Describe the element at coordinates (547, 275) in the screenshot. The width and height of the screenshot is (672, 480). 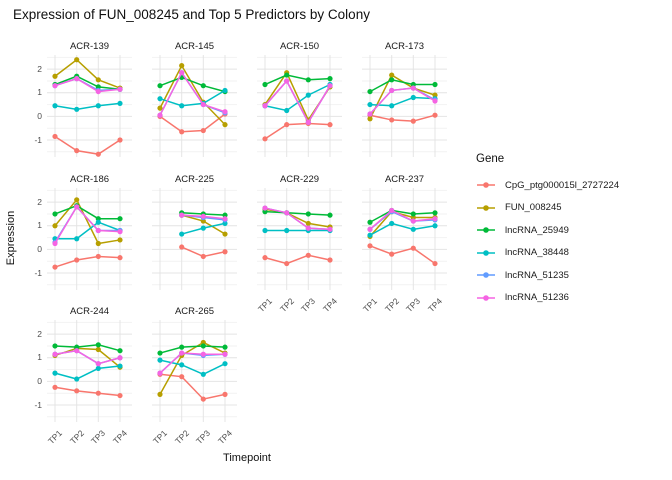
I see `legend-entry: lncRNA_51235` at that location.